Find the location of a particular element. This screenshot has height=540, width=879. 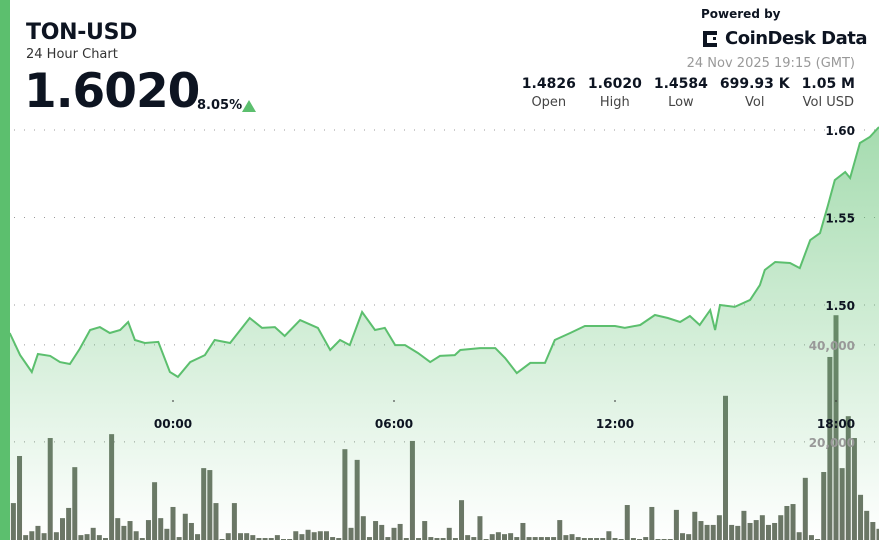

time-tick-label: 12:00 is located at coordinates (615, 424).